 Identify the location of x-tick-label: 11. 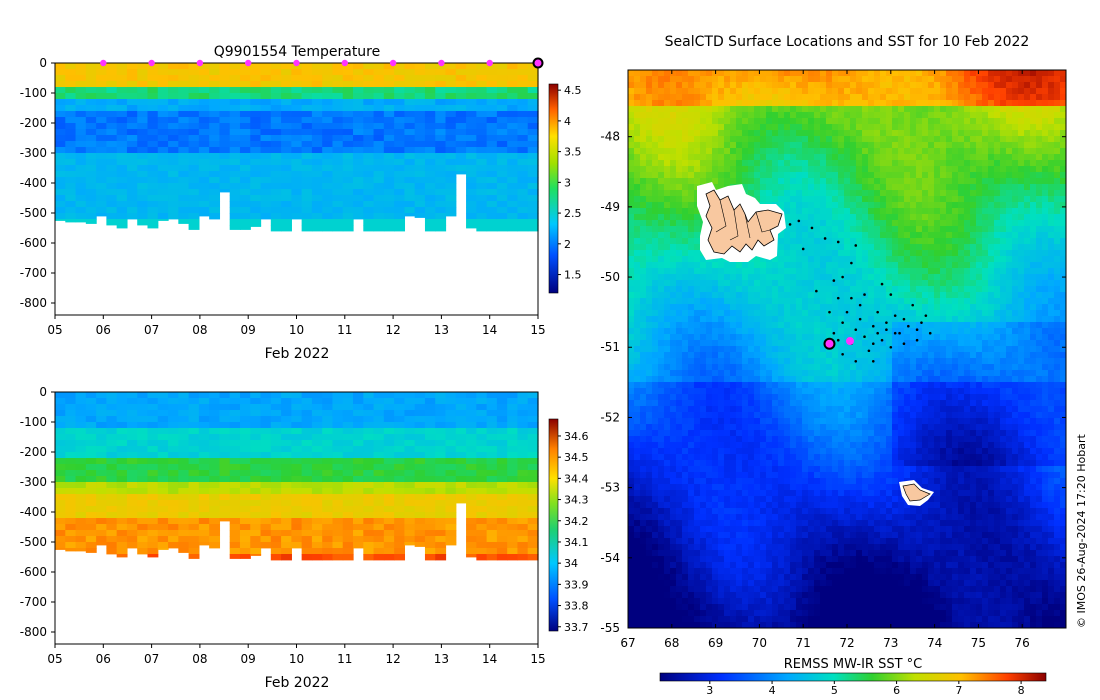
(344, 330).